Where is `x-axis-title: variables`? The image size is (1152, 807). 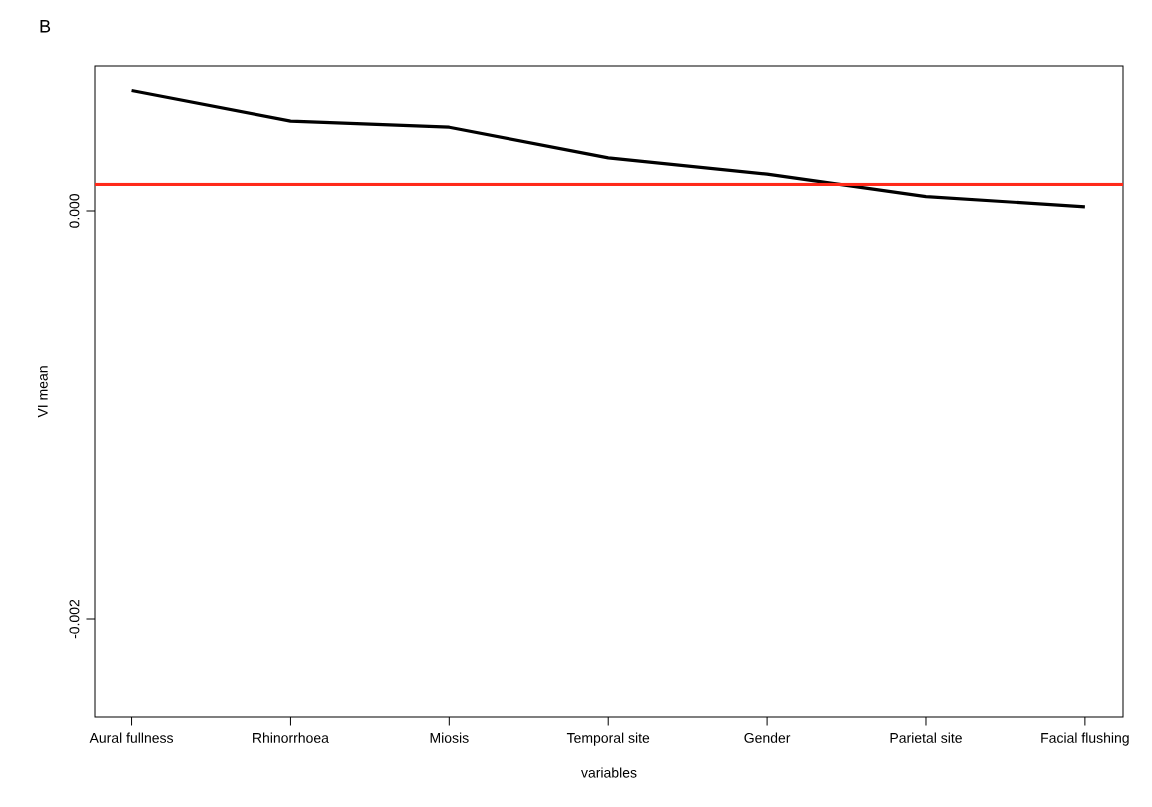 x-axis-title: variables is located at coordinates (609, 772).